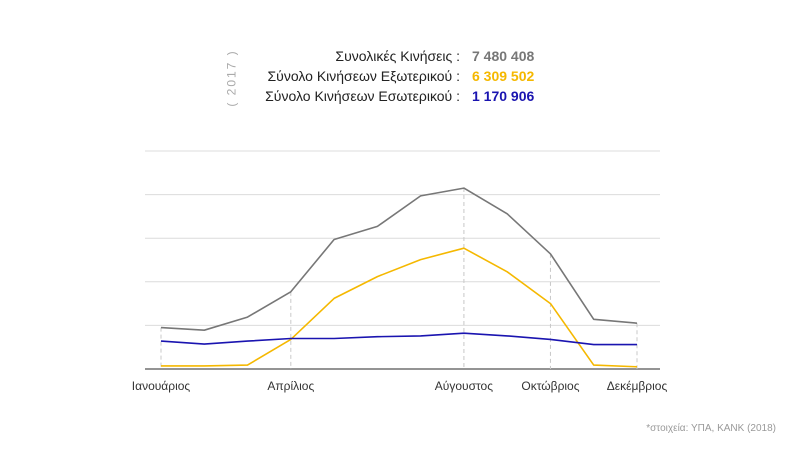 The width and height of the screenshot is (800, 450). What do you see at coordinates (503, 56) in the screenshot?
I see `legend-value-total: 7 480 408` at bounding box center [503, 56].